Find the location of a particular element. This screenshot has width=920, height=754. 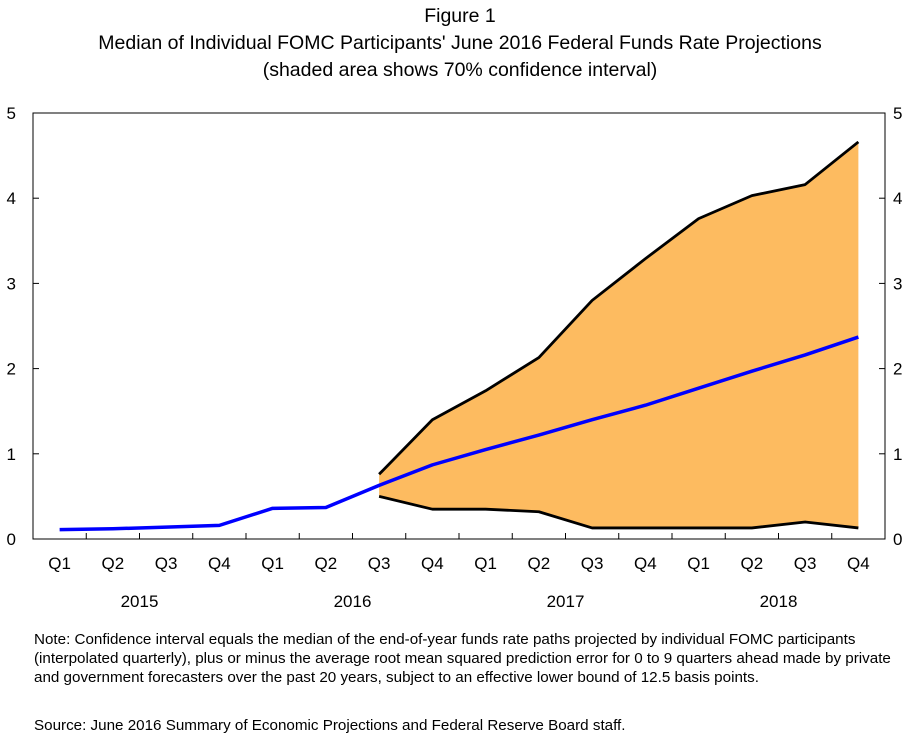

right-y-tick-label: 0 is located at coordinates (897, 539).